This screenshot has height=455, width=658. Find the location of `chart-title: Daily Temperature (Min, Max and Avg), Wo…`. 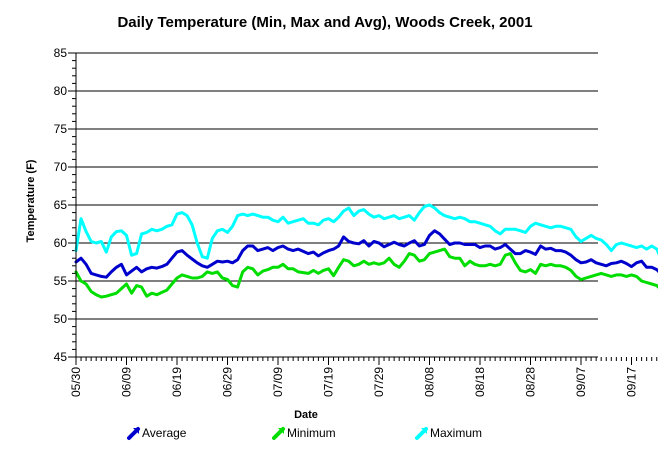

chart-title: Daily Temperature (Min, Max and Avg), Wo… is located at coordinates (324, 22).